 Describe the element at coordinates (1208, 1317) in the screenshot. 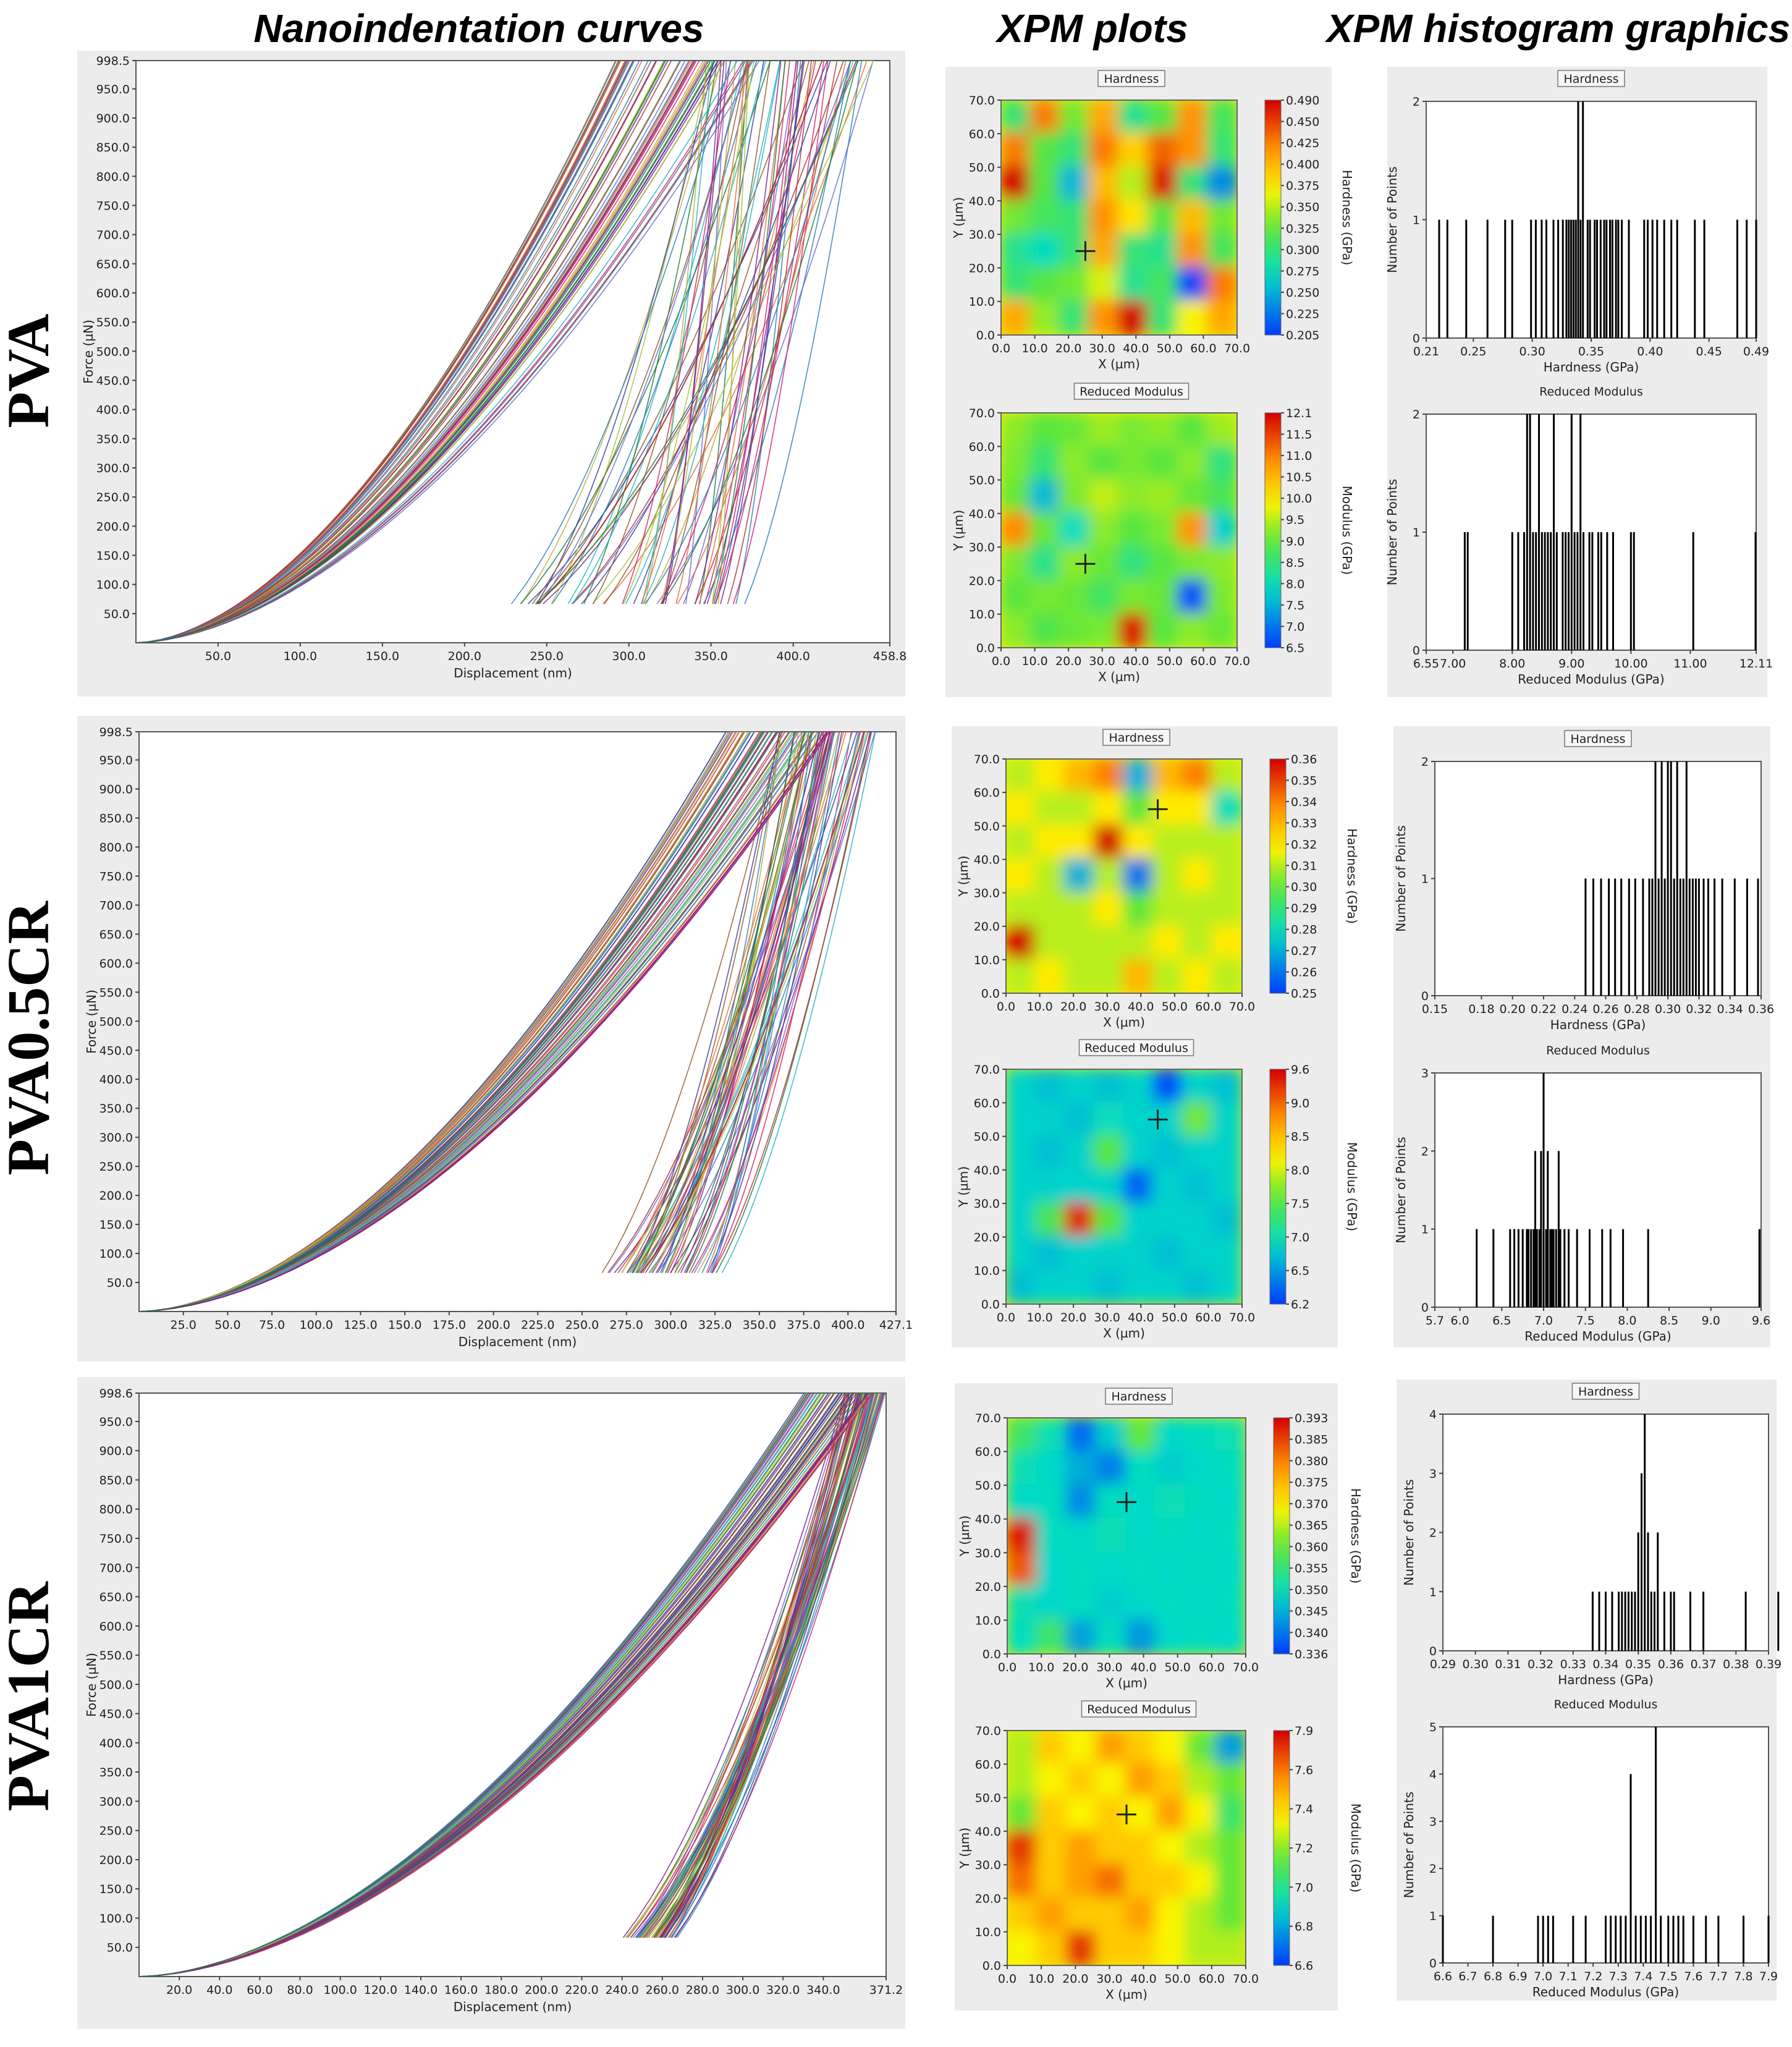

I see `x-tick-label: 60.0` at that location.